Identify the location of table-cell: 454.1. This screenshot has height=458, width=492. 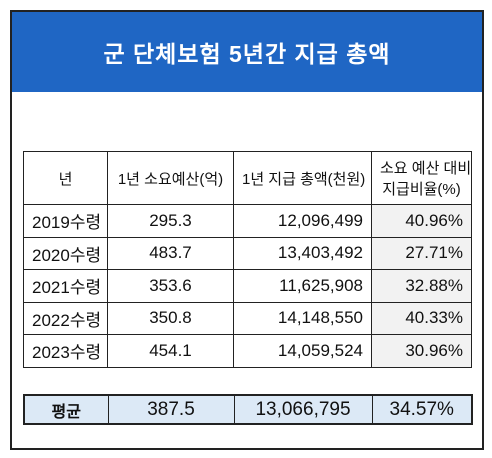
(170, 351).